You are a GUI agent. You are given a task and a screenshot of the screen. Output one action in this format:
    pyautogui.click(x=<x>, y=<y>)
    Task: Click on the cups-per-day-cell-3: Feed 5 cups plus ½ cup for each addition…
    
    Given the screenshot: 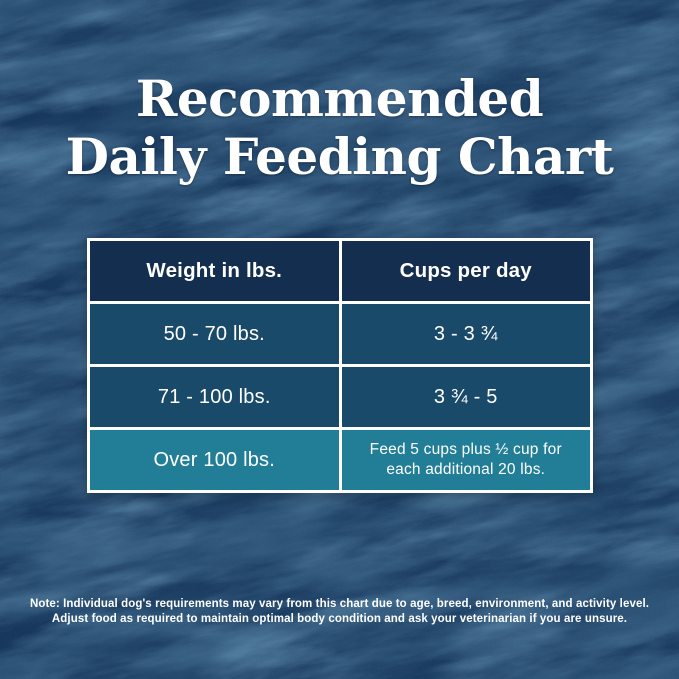 What is the action you would take?
    pyautogui.click(x=465, y=460)
    